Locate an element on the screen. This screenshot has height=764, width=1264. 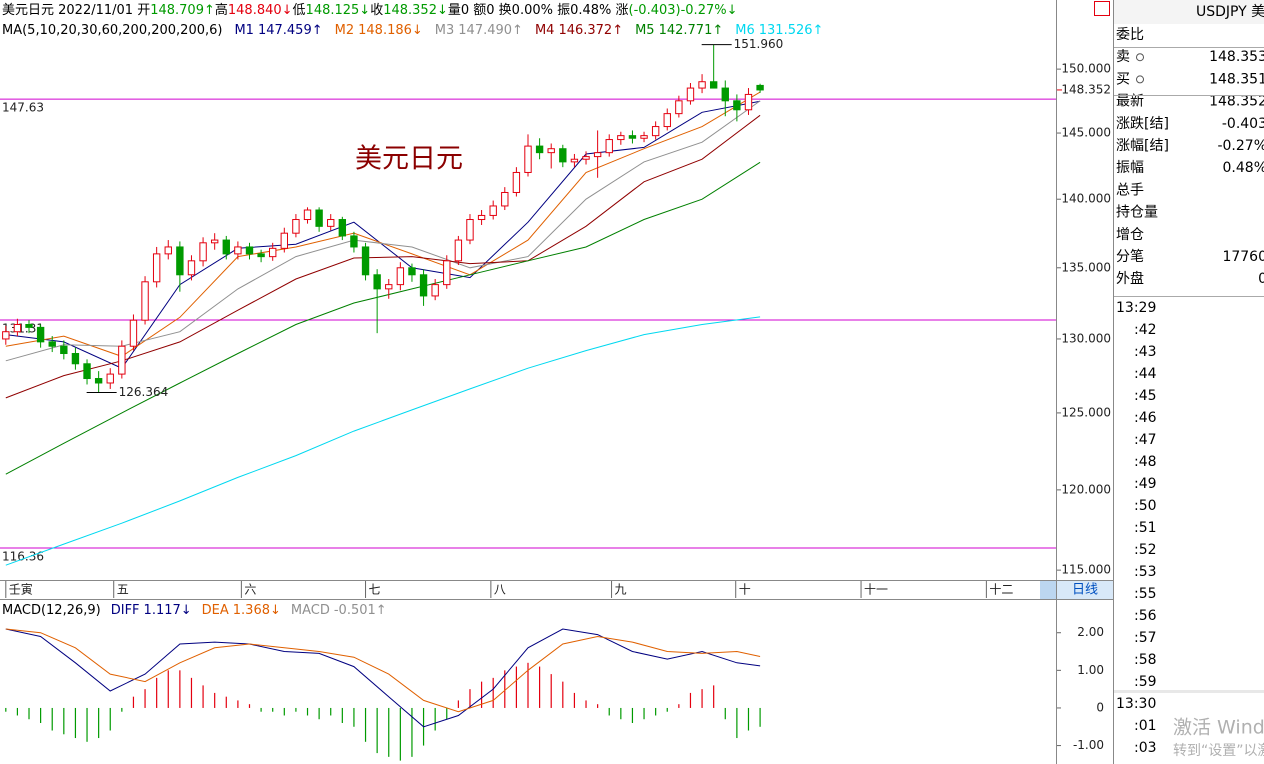
legend-name: DIFF is located at coordinates (125, 610).